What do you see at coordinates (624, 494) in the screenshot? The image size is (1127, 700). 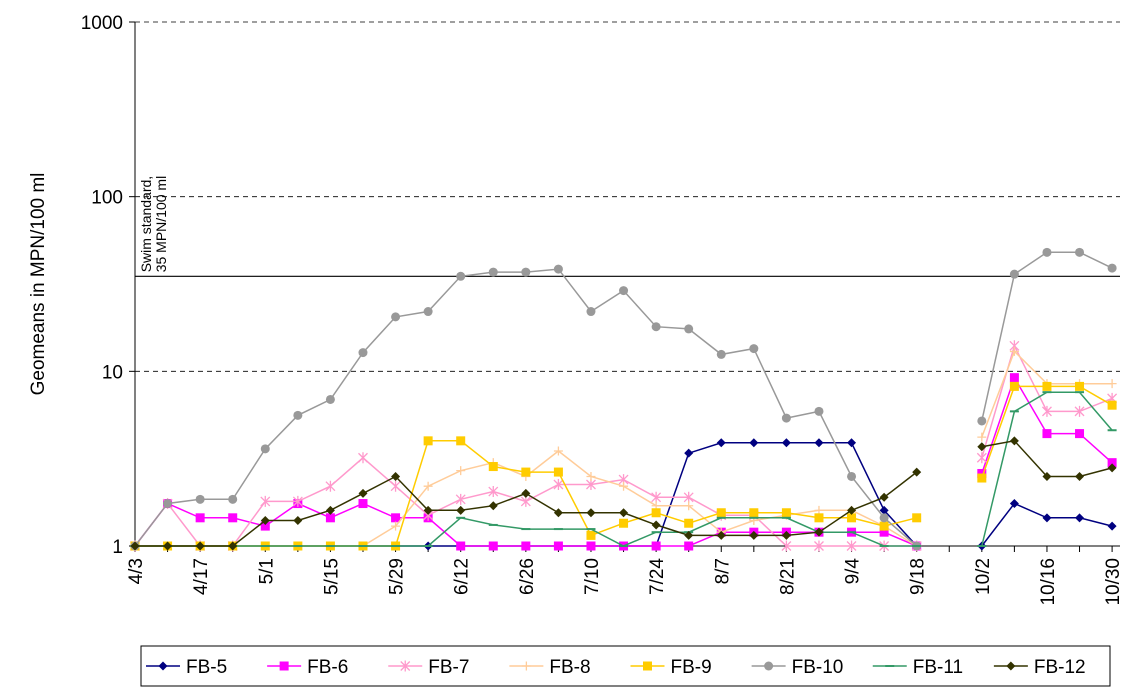 I see `series-line` at bounding box center [624, 494].